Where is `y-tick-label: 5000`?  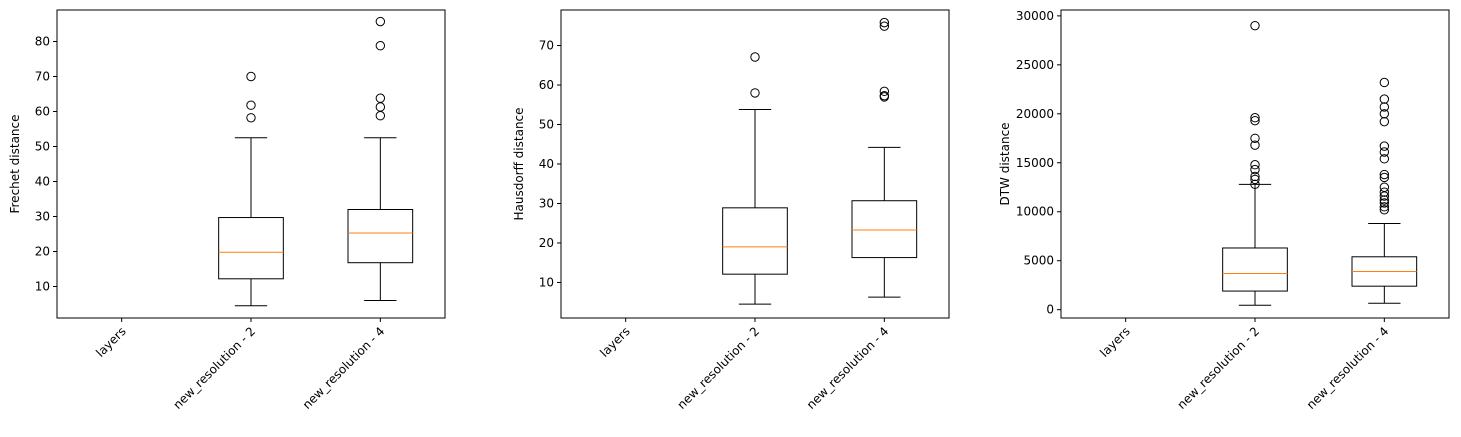 y-tick-label: 5000 is located at coordinates (1038, 261).